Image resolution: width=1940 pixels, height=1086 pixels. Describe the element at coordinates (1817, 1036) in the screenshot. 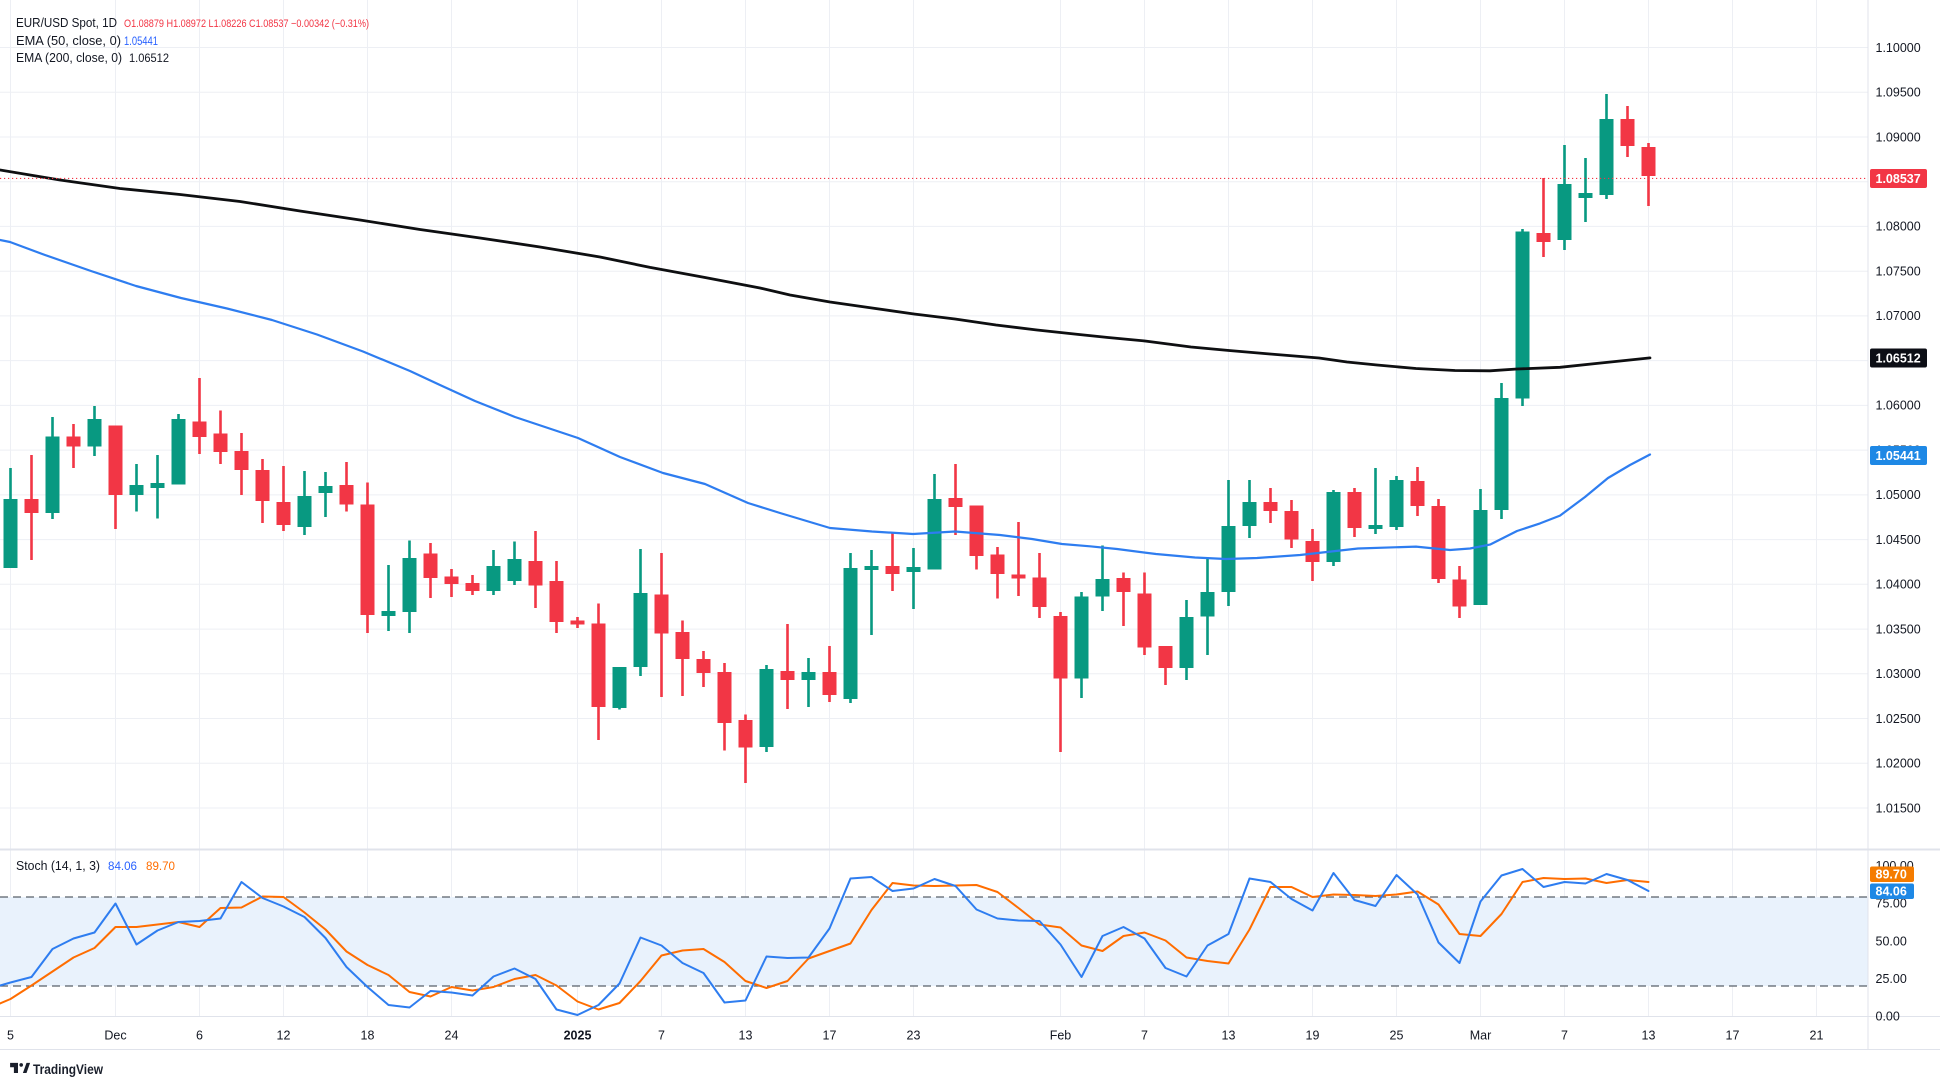

I see `svg-text: 21` at that location.